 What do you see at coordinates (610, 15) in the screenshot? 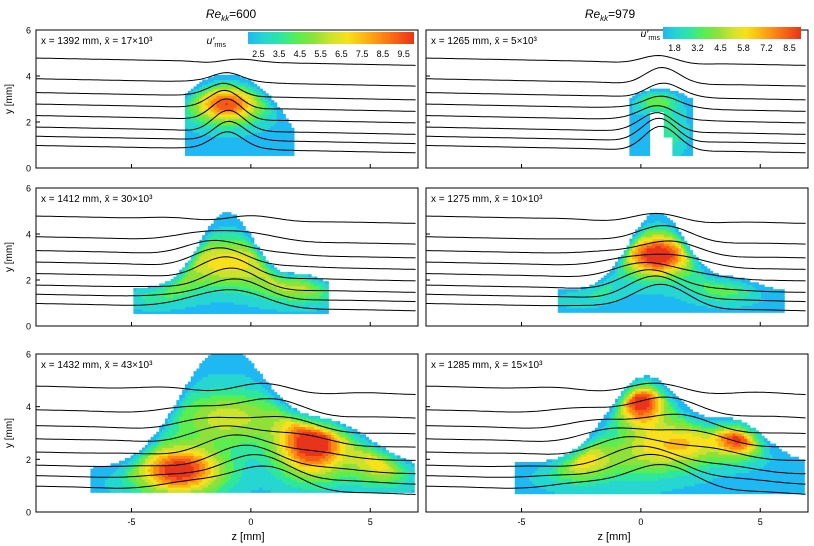
I see `column-title-right: Rekk=979` at bounding box center [610, 15].